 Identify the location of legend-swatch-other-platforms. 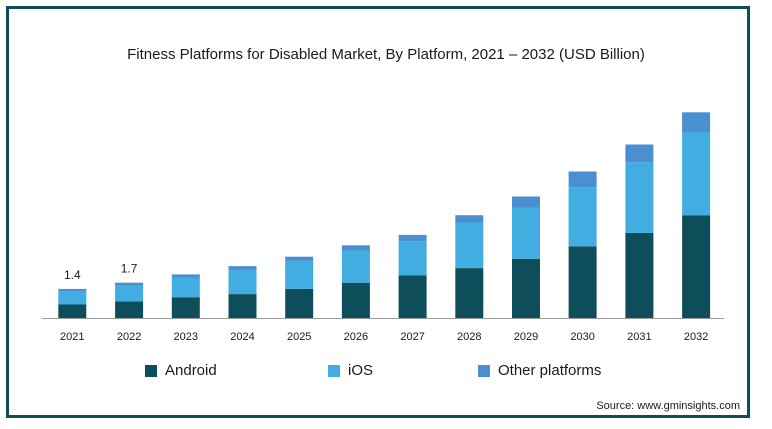
(484, 370).